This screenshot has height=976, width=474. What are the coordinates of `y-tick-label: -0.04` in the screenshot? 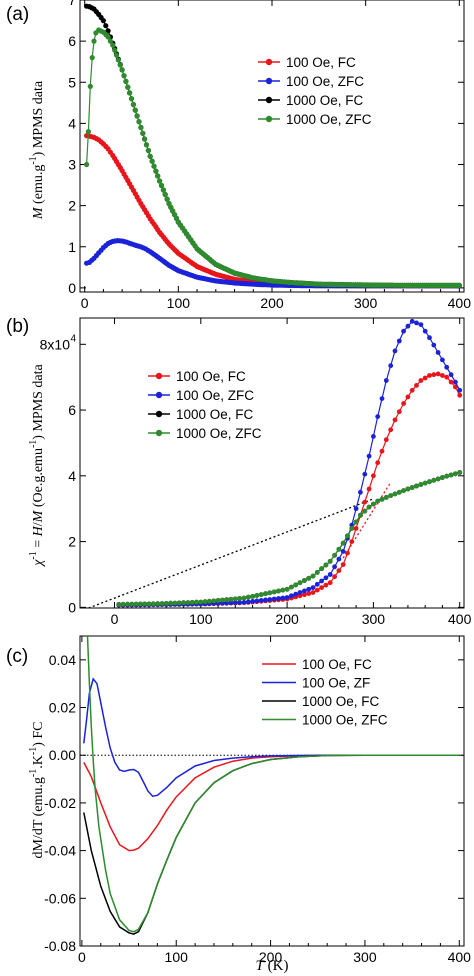 It's located at (60, 851).